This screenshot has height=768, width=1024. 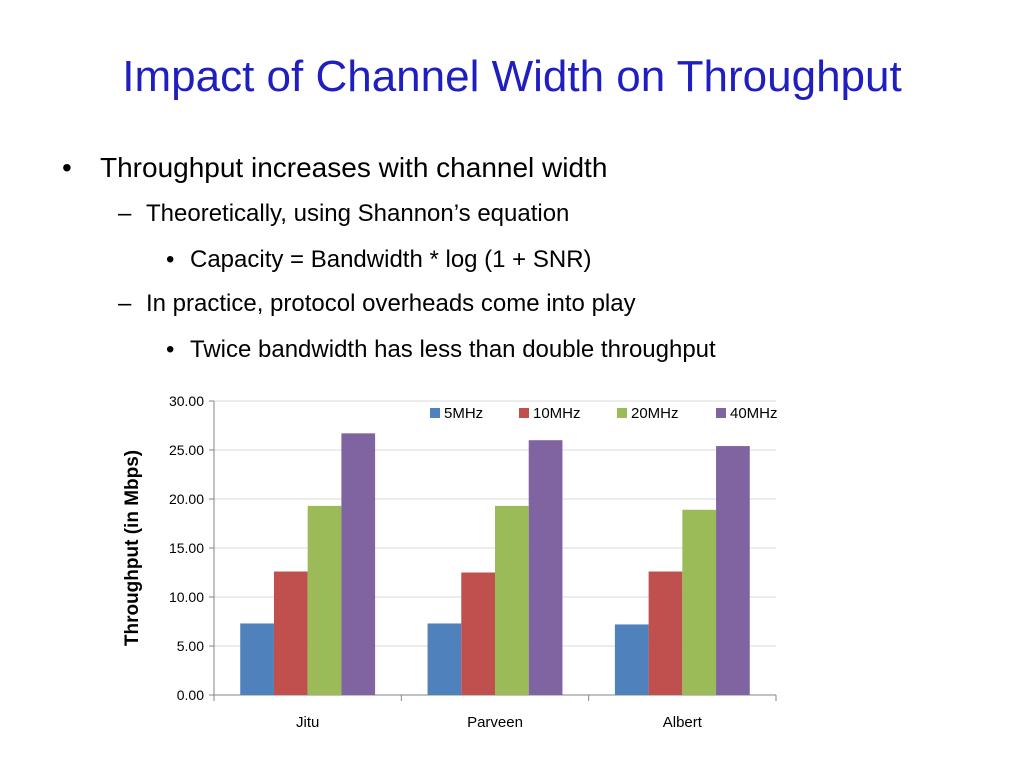 What do you see at coordinates (391, 259) in the screenshot?
I see `bullet-item: Capacity = Bandwidth * log (1 + SNR)` at bounding box center [391, 259].